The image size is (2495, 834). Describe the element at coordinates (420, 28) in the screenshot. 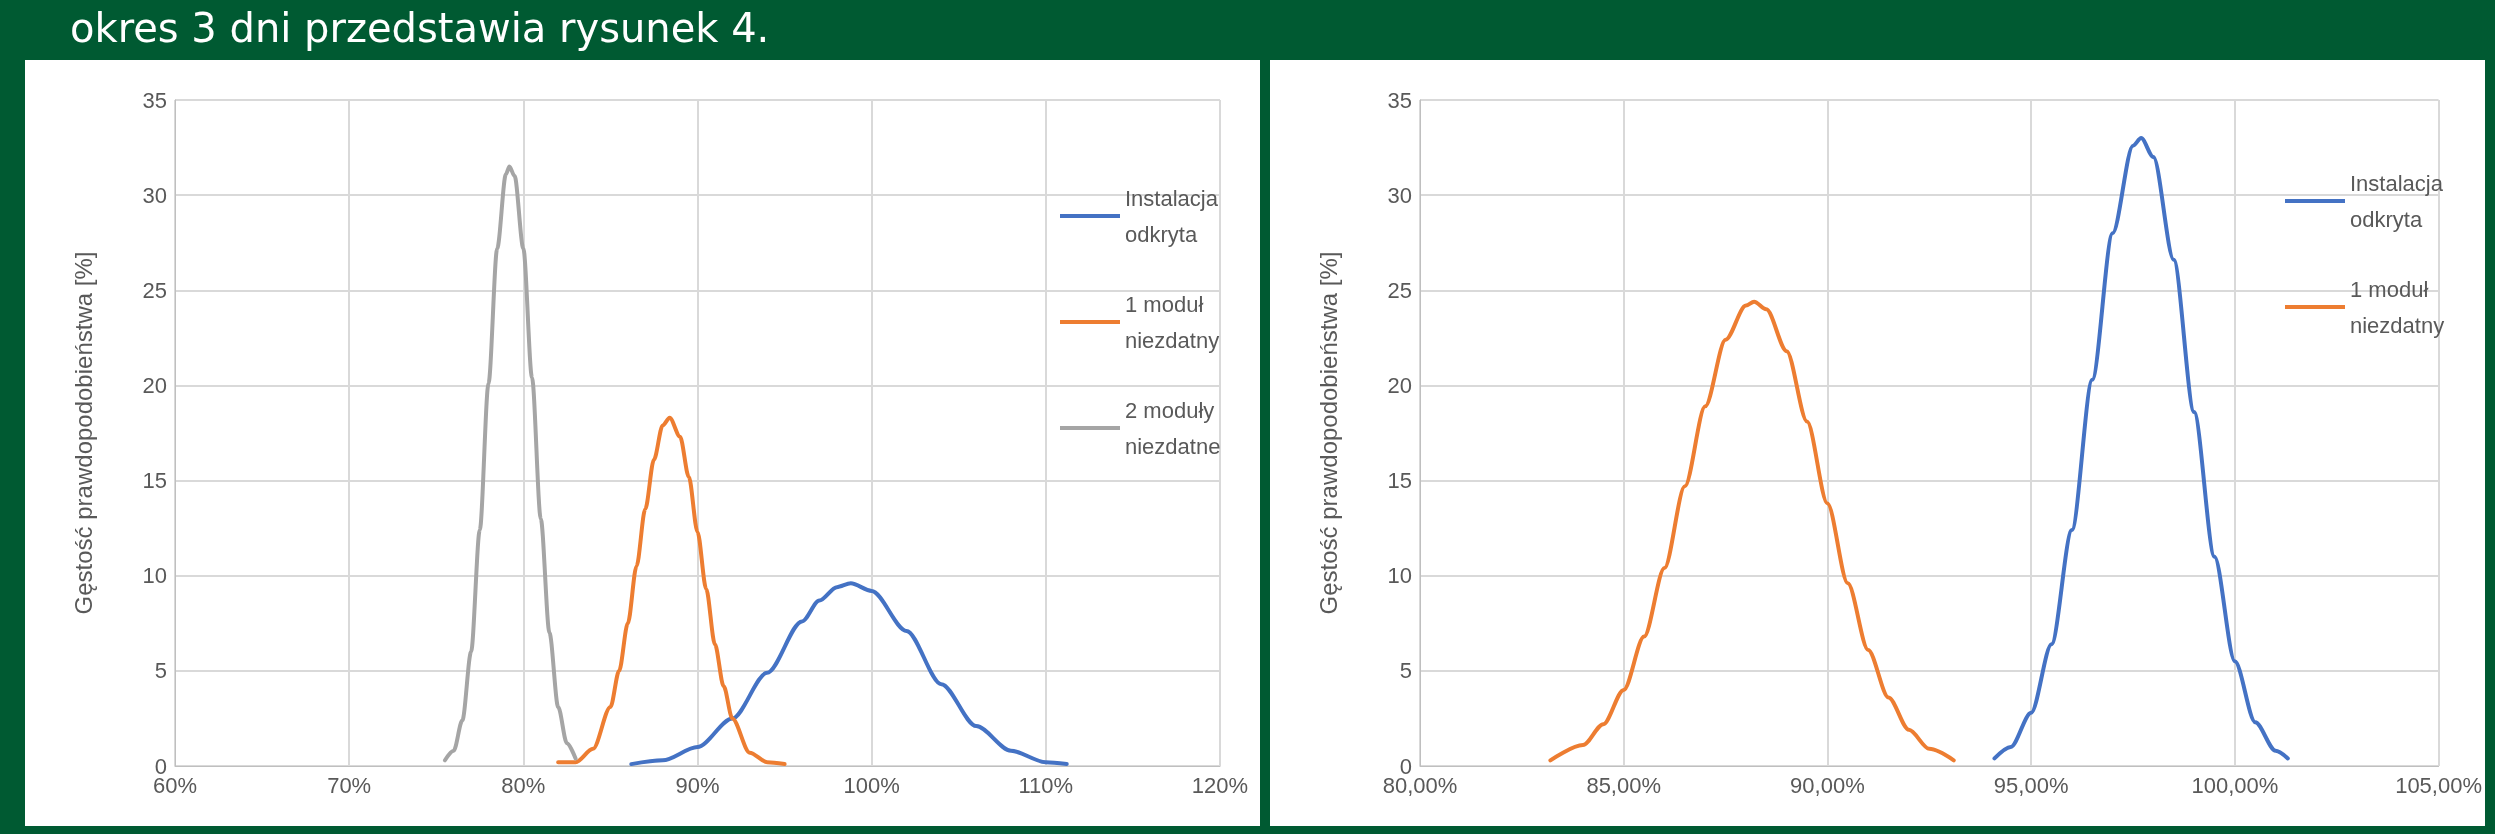

I see `text: okres 3 dni przedstawia rysunek 4.` at that location.